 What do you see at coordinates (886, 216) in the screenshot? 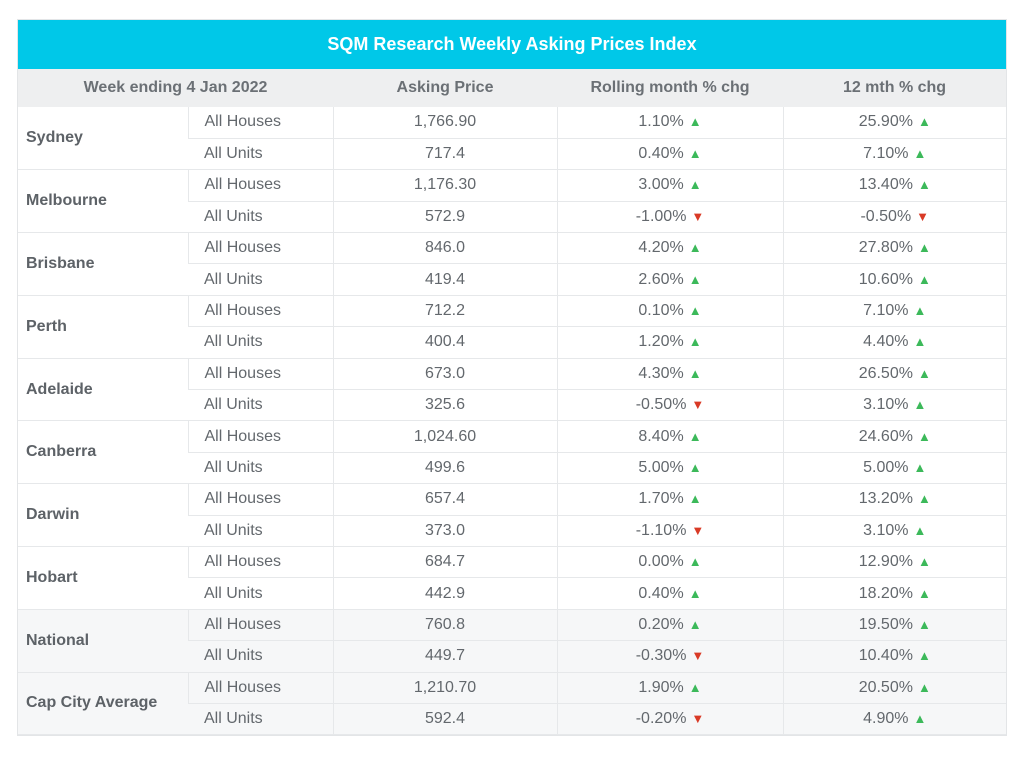
I see `12-month-change-value: -0.50%` at bounding box center [886, 216].